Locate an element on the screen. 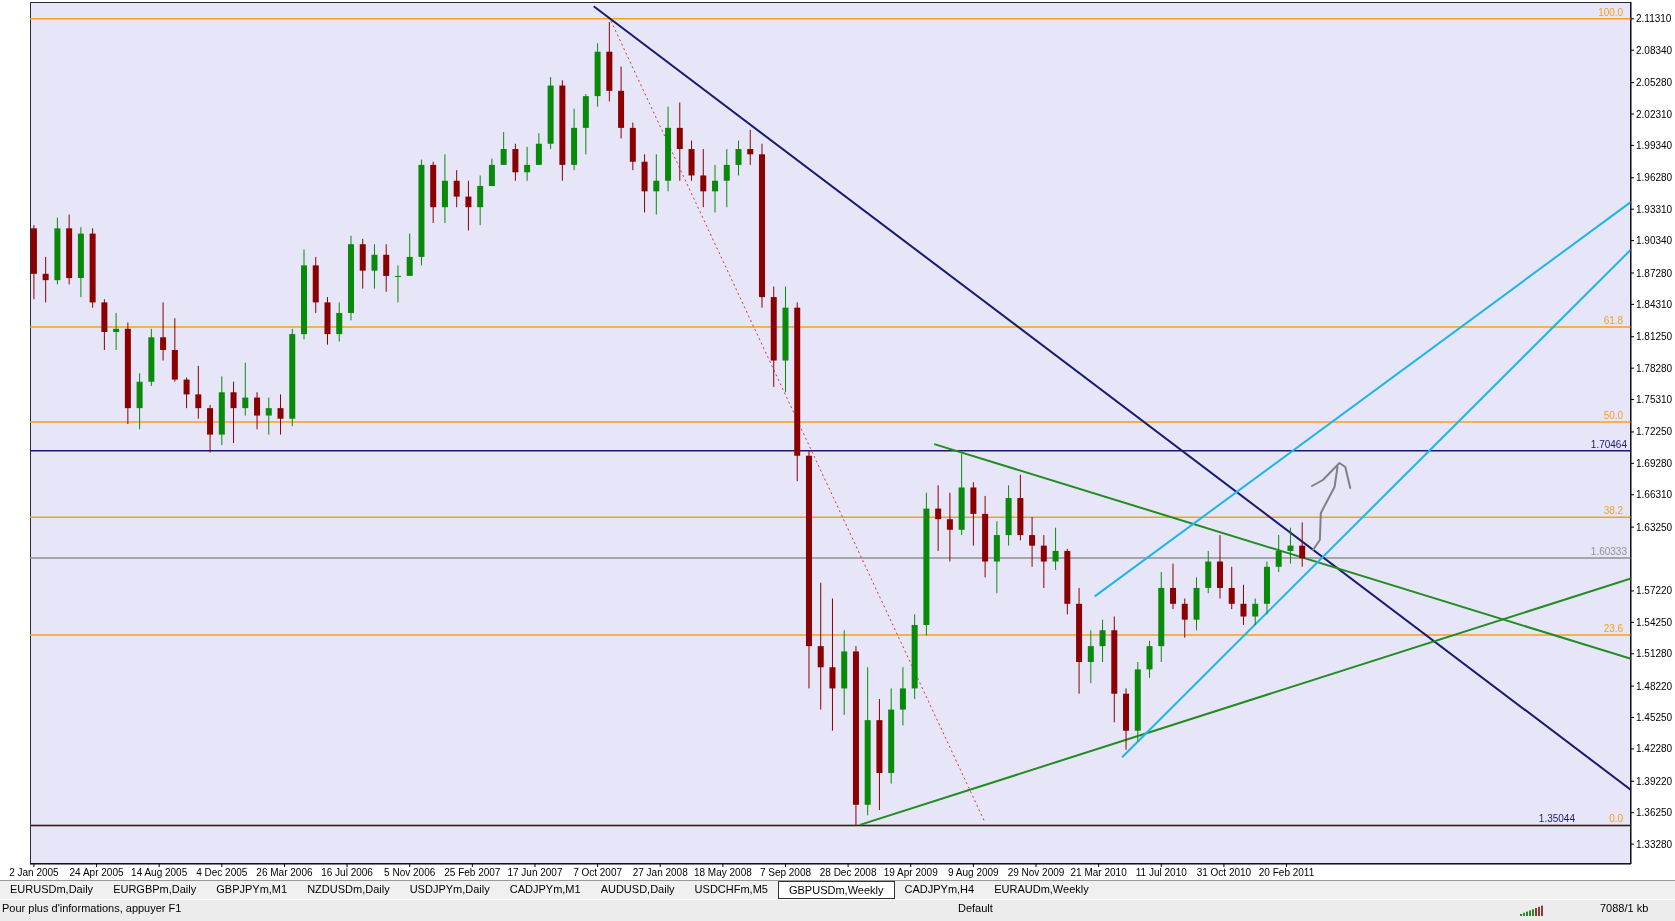  y-tick-label: 2.05280 is located at coordinates (1654, 83).